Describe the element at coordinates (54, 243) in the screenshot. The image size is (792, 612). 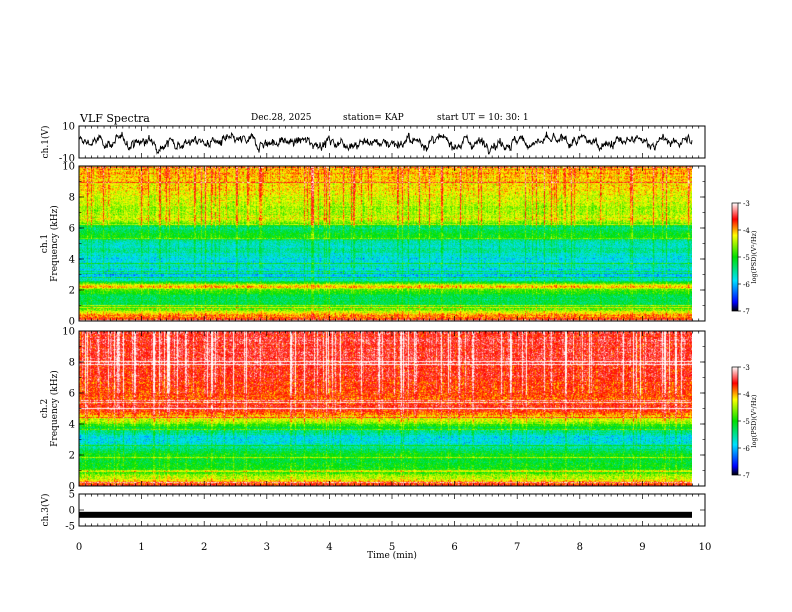
I see `ch1-spectrogram-ylabel-line2: Frequency (kHz)` at that location.